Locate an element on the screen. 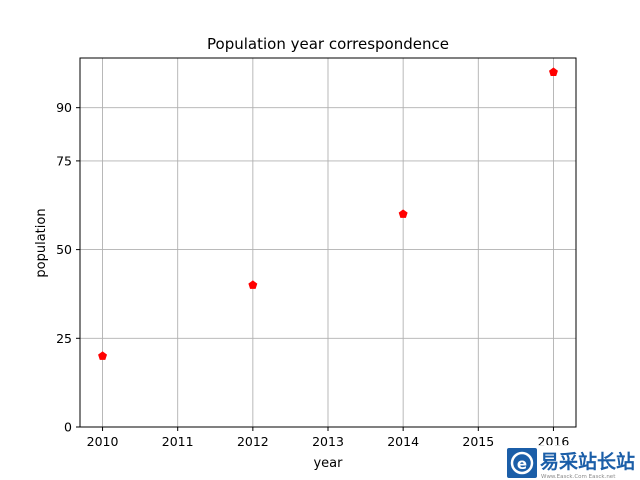 The image size is (640, 480). watermark-text: 易采站长站 is located at coordinates (587, 461).